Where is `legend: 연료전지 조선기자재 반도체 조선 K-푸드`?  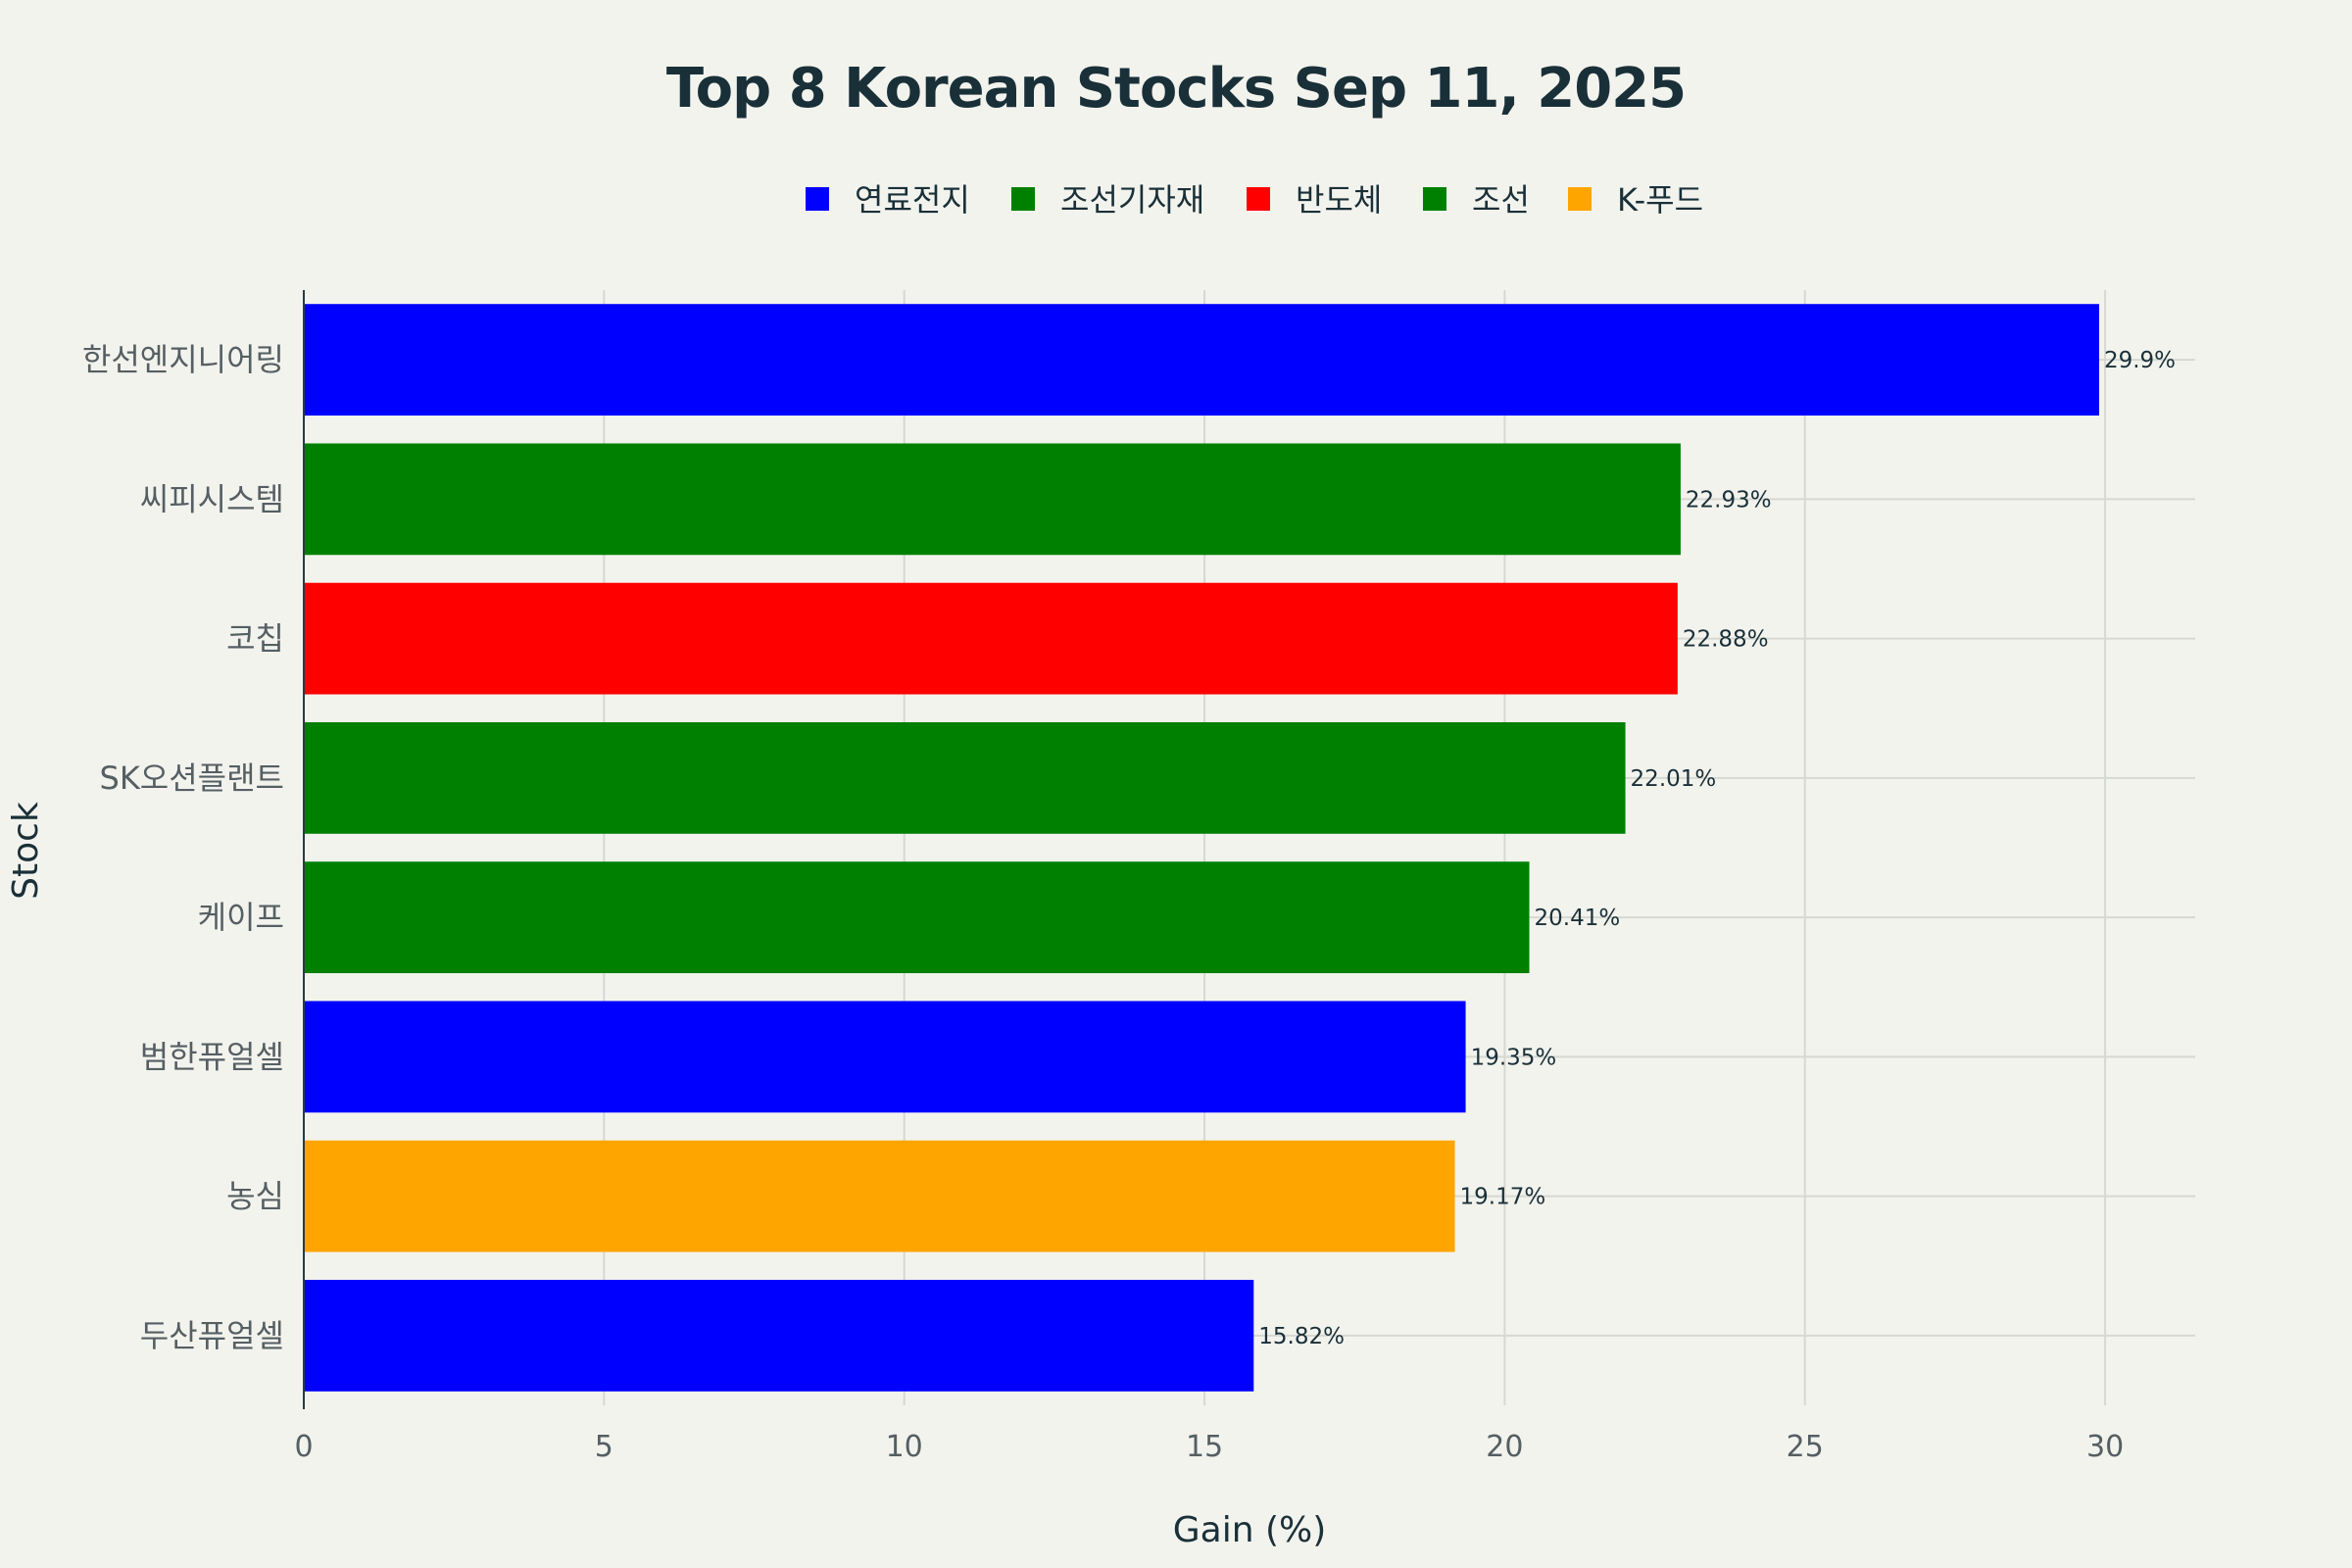
legend: 연료전지 조선기자재 반도체 조선 K-푸드 is located at coordinates (1254, 200).